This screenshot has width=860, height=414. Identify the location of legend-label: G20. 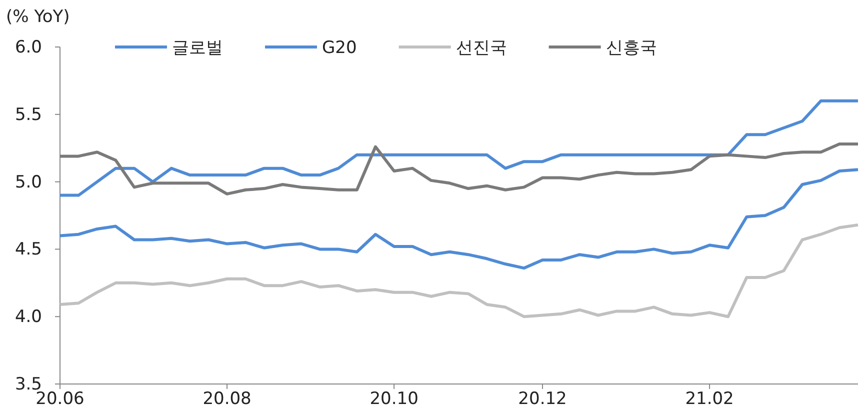
(339, 48).